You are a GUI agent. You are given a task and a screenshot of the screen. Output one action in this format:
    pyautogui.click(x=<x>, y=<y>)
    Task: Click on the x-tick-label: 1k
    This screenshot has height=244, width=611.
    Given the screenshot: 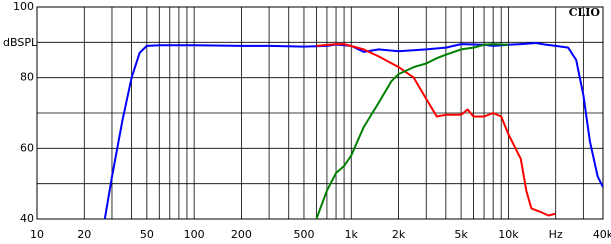 What is the action you would take?
    pyautogui.click(x=352, y=234)
    